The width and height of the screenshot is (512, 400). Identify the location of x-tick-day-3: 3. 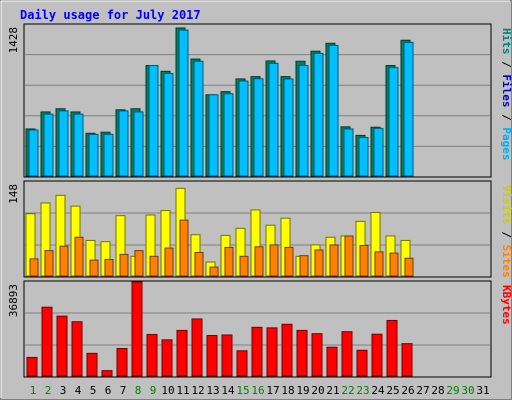
(63, 390).